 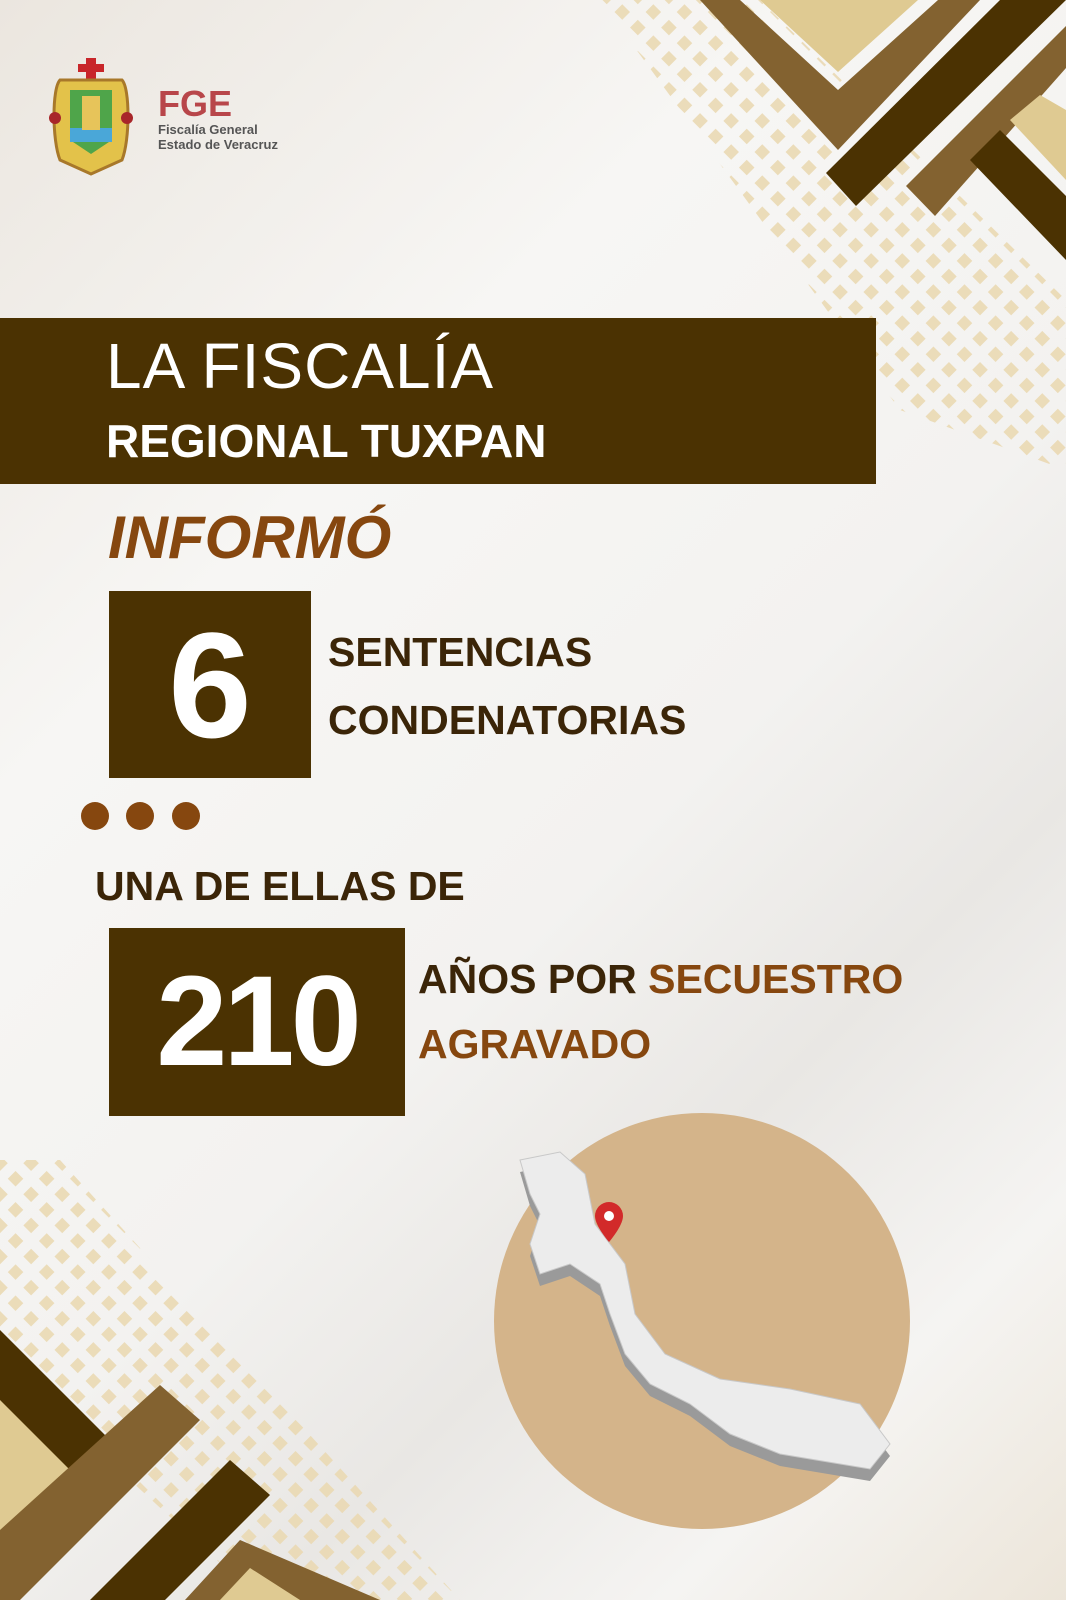 What do you see at coordinates (705, 1310) in the screenshot?
I see `veracruz-map-shape` at bounding box center [705, 1310].